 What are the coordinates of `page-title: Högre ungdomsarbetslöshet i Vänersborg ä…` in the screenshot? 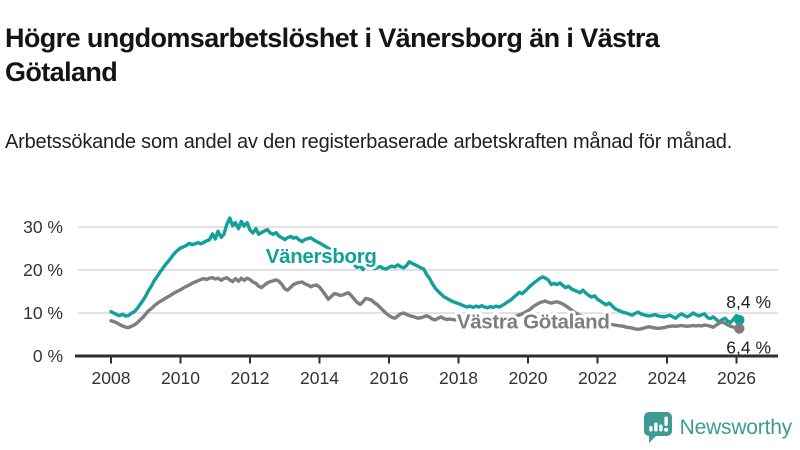 It's located at (332, 55).